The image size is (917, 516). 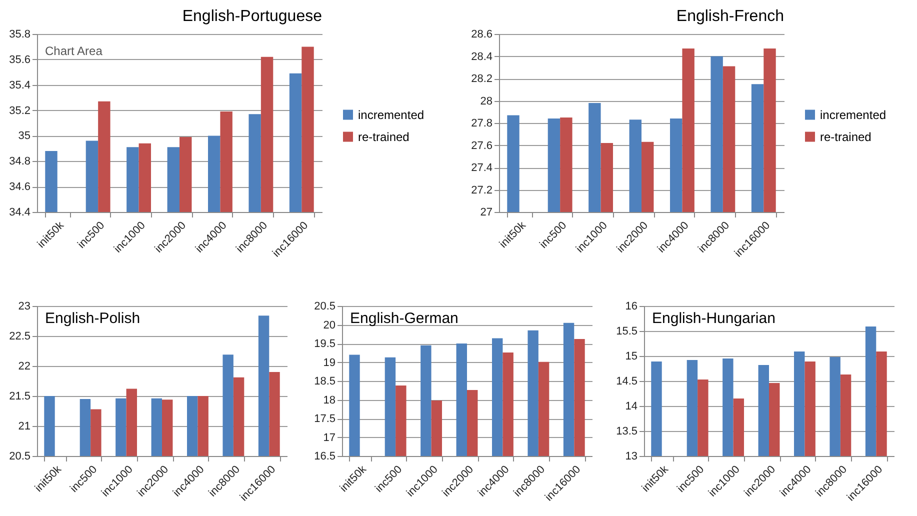 What do you see at coordinates (730, 16) in the screenshot?
I see `chart-title: English-French` at bounding box center [730, 16].